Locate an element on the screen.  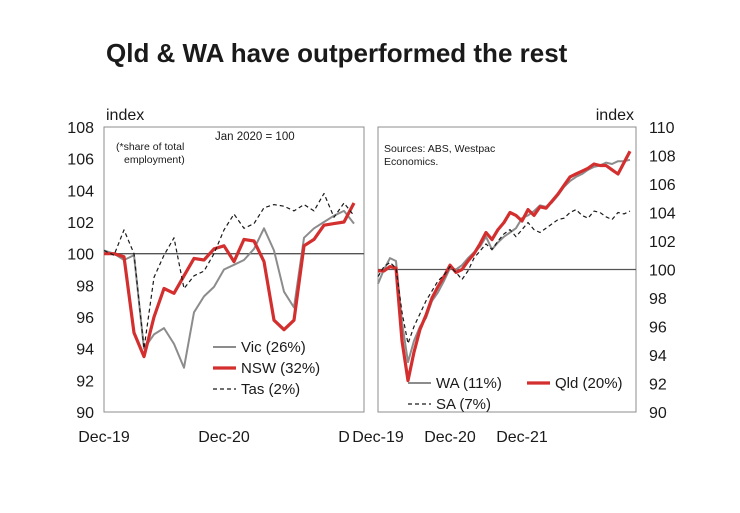
left-y-tick-label: 92 is located at coordinates (85, 381).